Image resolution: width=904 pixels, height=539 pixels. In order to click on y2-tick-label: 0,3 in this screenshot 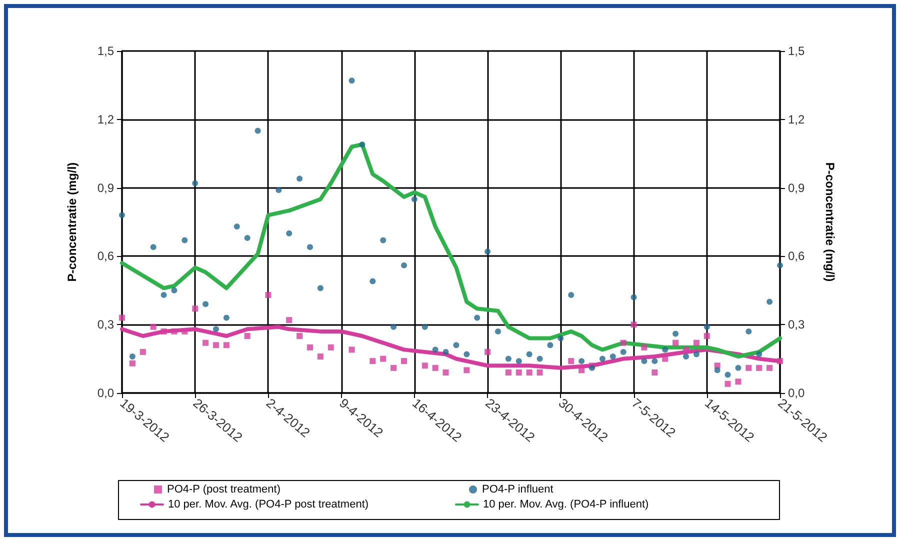, I will do `click(797, 325)`.